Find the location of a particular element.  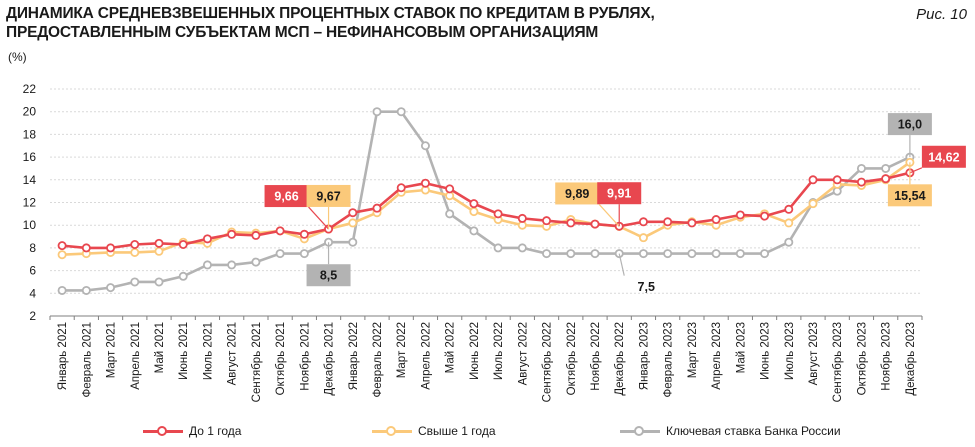

figure-label: Рис. 10 is located at coordinates (941, 14).